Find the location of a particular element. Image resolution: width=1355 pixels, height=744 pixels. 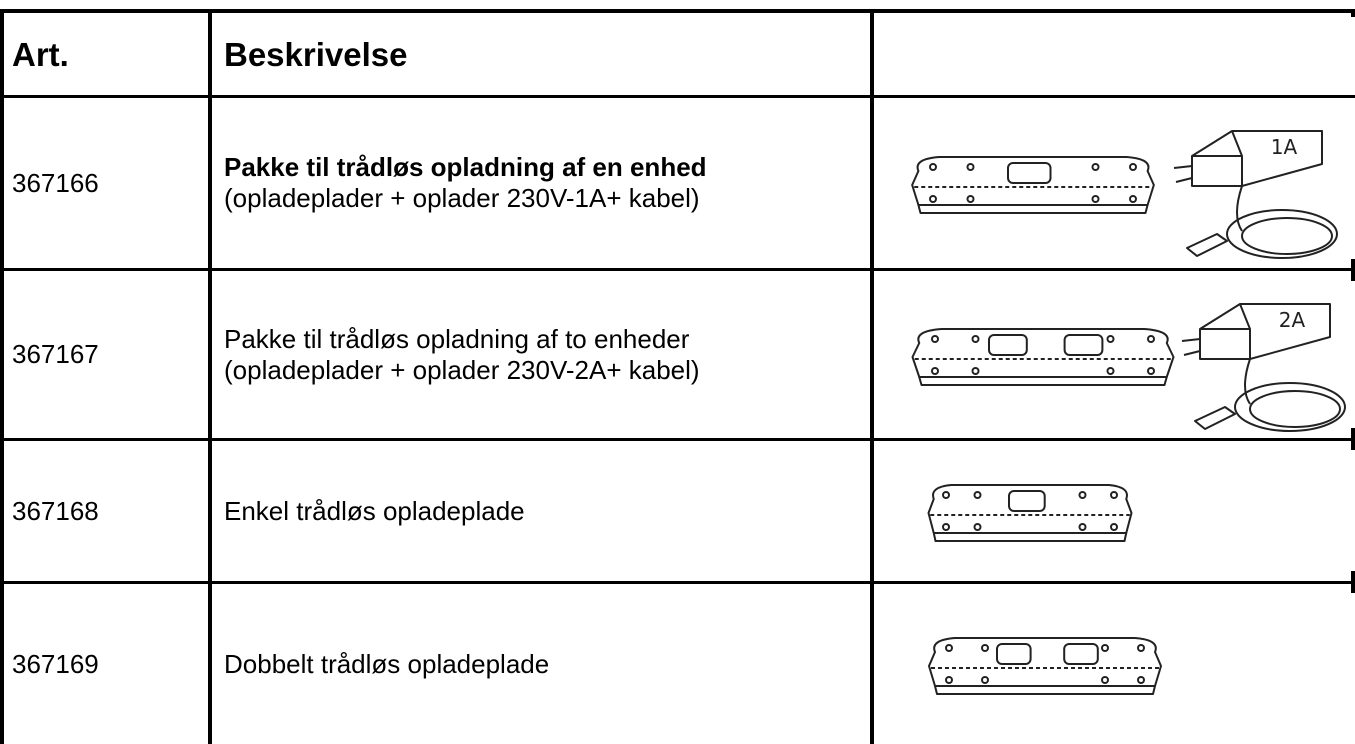

article-number: 367169 is located at coordinates (55, 663).